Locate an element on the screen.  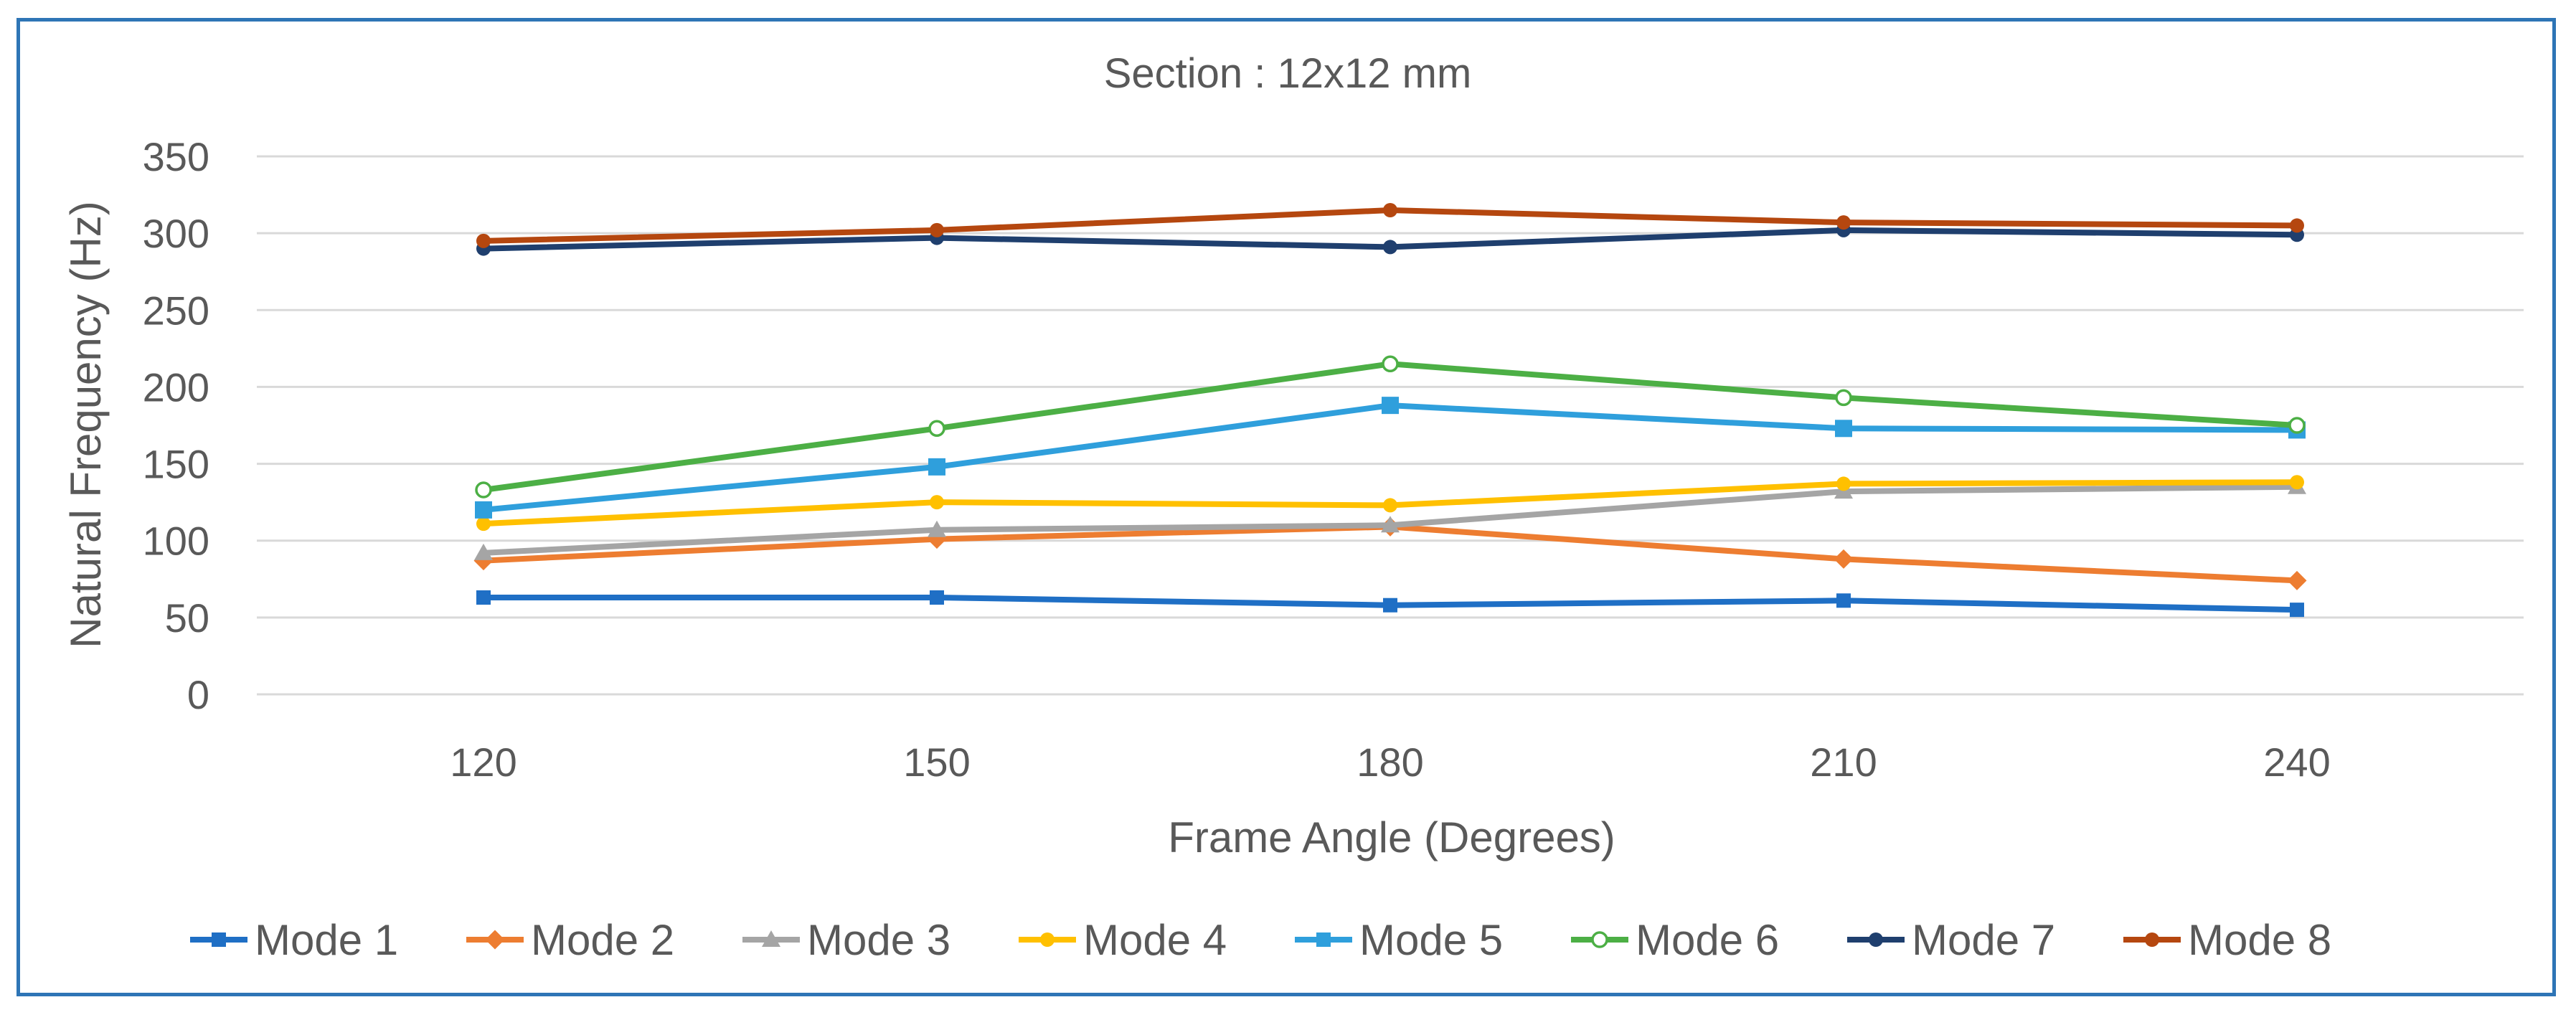
legend-item: Mode 4 is located at coordinates (1123, 940).